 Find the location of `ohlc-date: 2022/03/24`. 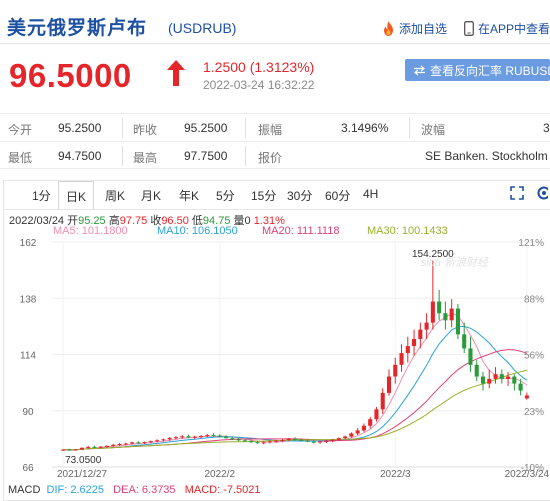

ohlc-date: 2022/03/24 is located at coordinates (37, 221).